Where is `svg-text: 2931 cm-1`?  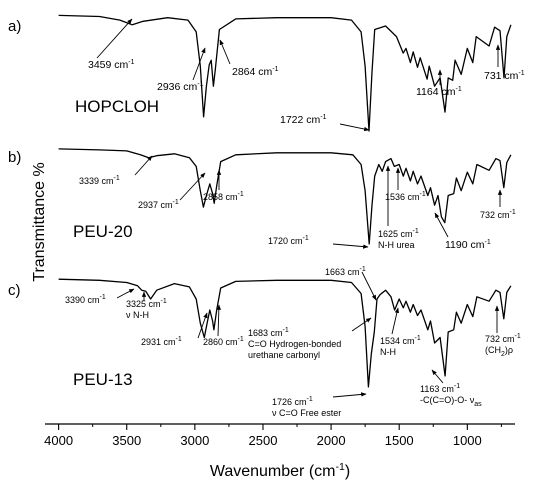
svg-text: 2931 cm-1 is located at coordinates (161, 341).